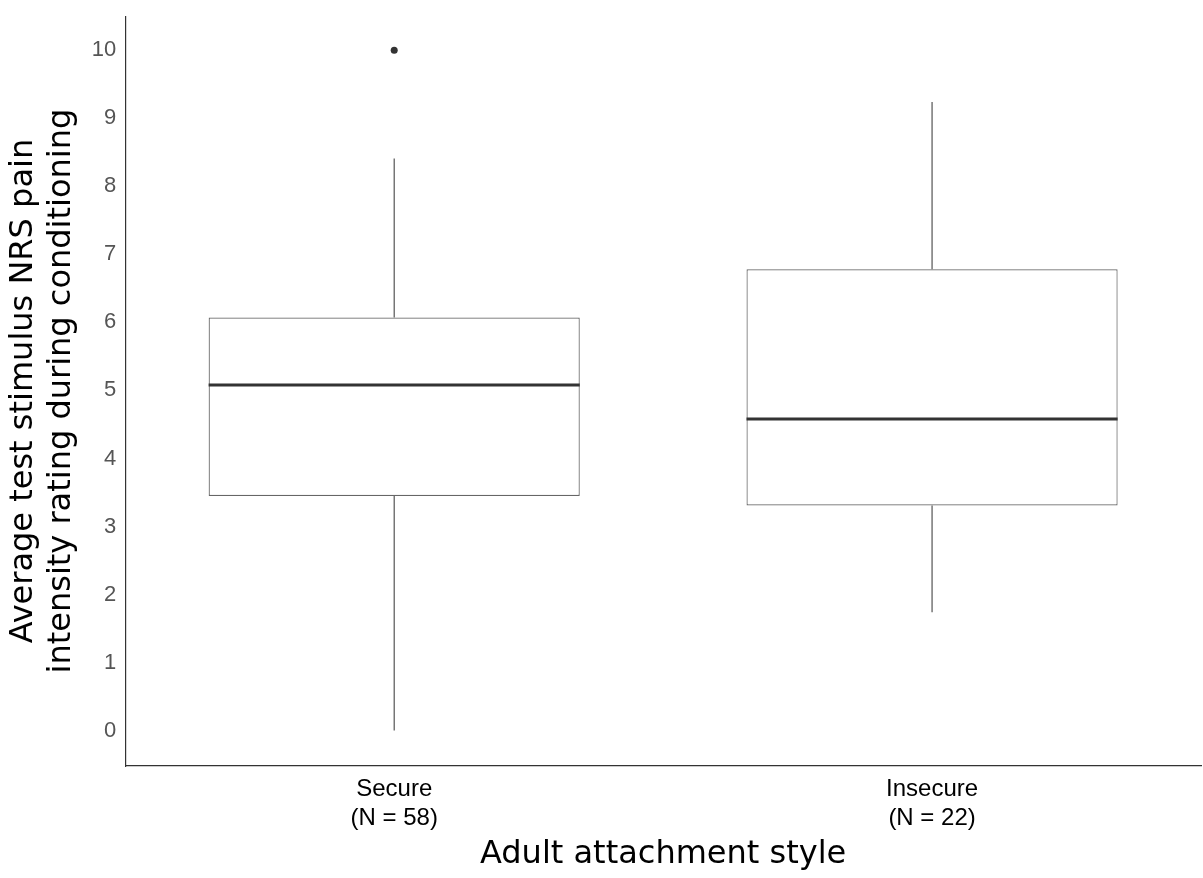 This screenshot has height=878, width=1203. What do you see at coordinates (110, 389) in the screenshot?
I see `y-tick-label: 5` at bounding box center [110, 389].